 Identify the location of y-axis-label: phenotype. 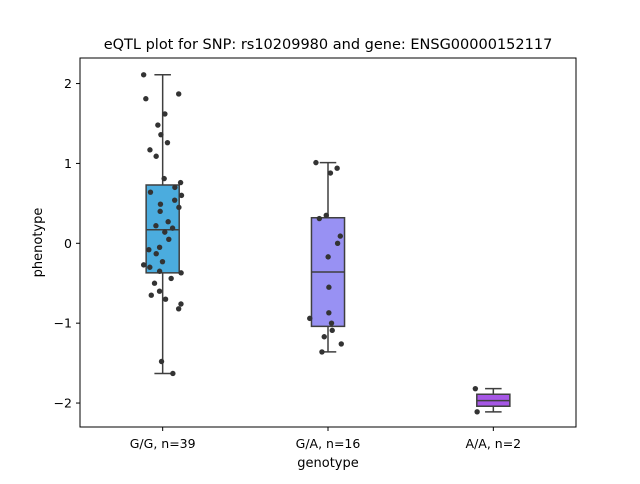
(38, 243).